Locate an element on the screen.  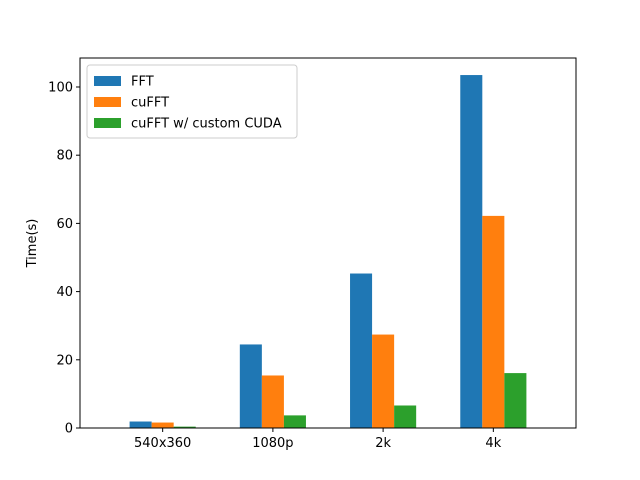
legend: FFT cuFFT cuFFT w/ custom CUDA is located at coordinates (192, 101).